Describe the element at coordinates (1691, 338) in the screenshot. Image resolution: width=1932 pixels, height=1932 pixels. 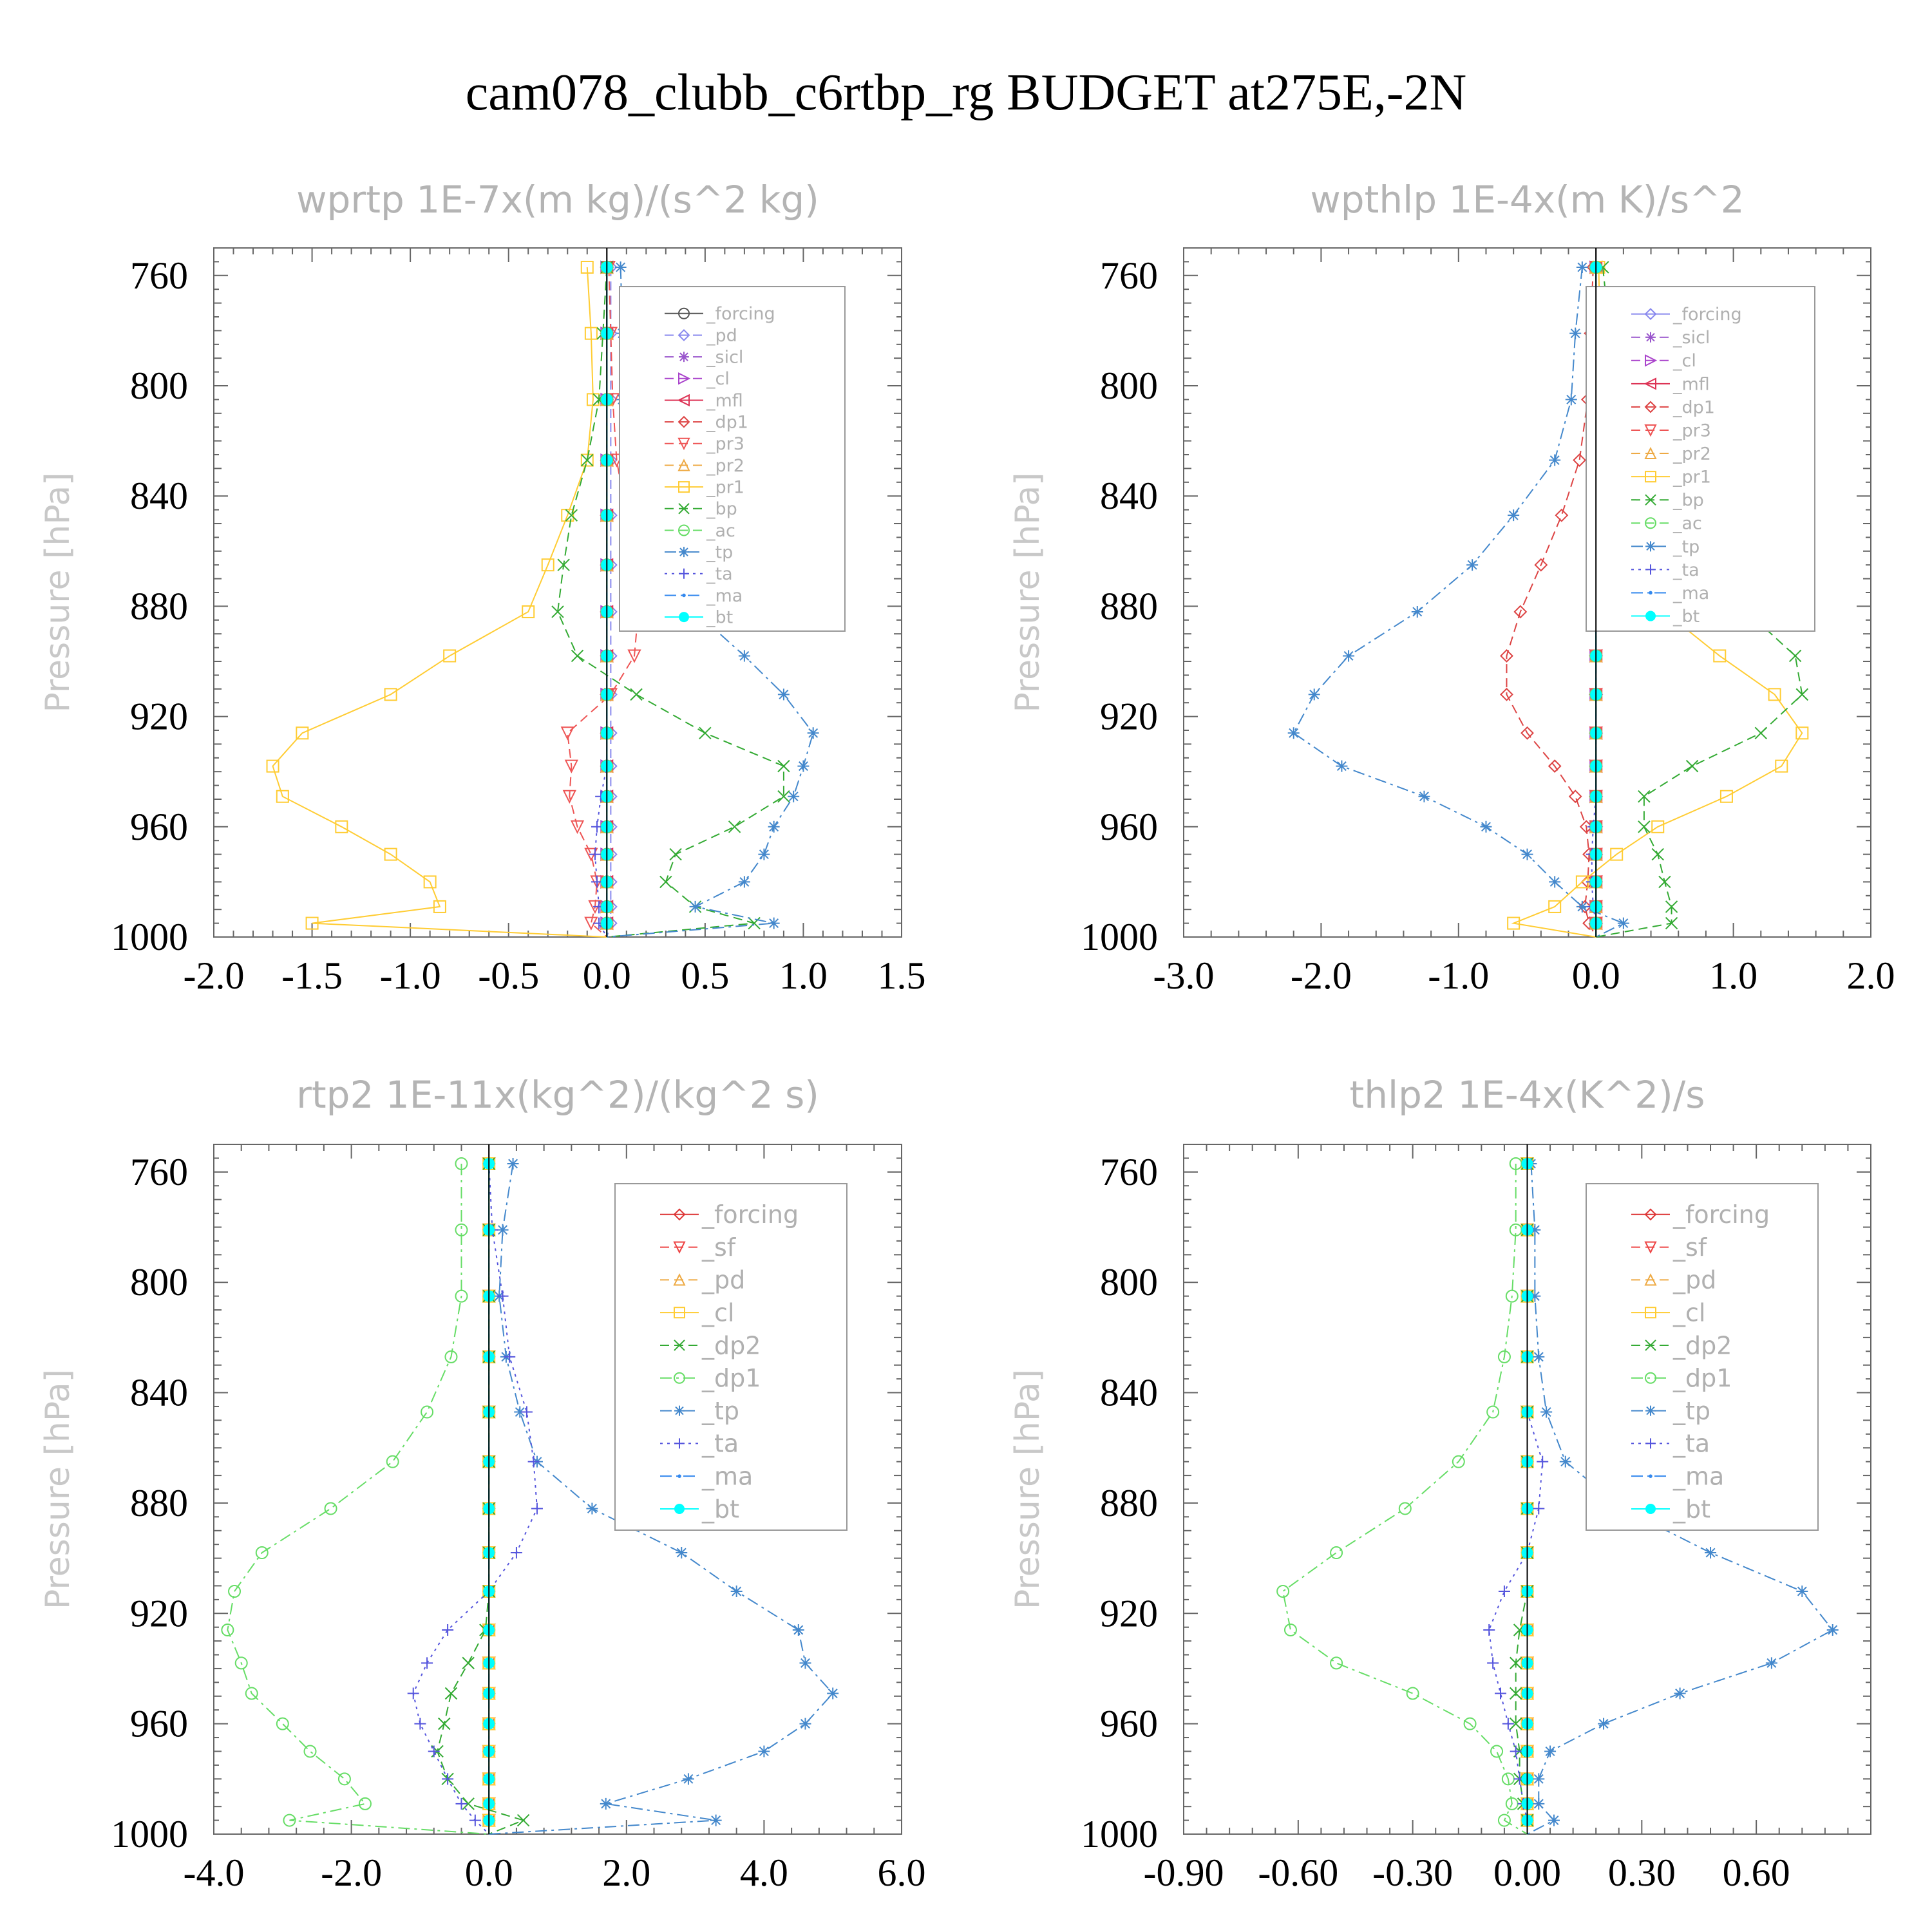
I see `legend-entry: _sicl` at that location.